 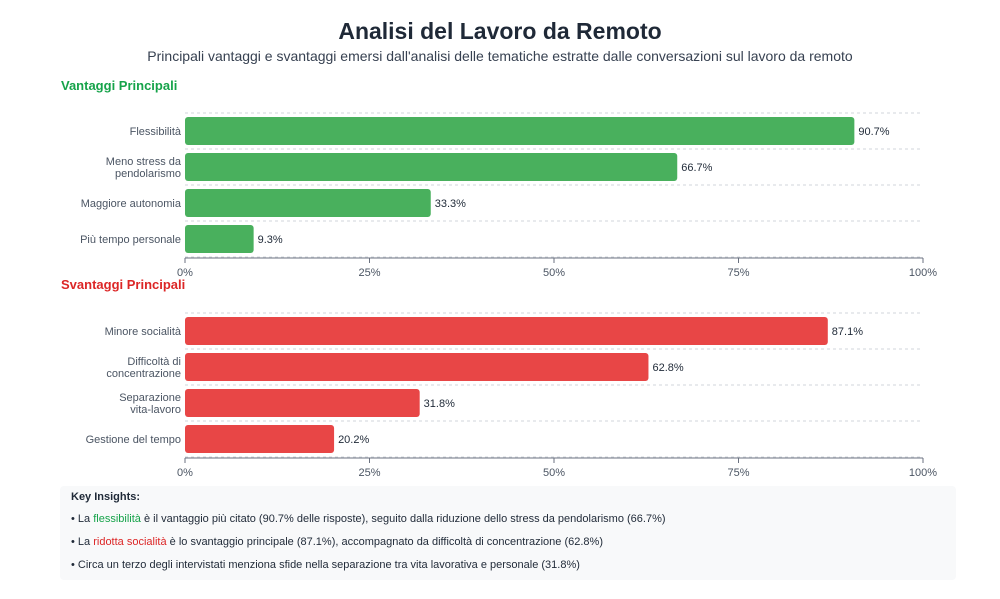 What do you see at coordinates (144, 162) in the screenshot?
I see `advantage-category-label: Meno stress da` at bounding box center [144, 162].